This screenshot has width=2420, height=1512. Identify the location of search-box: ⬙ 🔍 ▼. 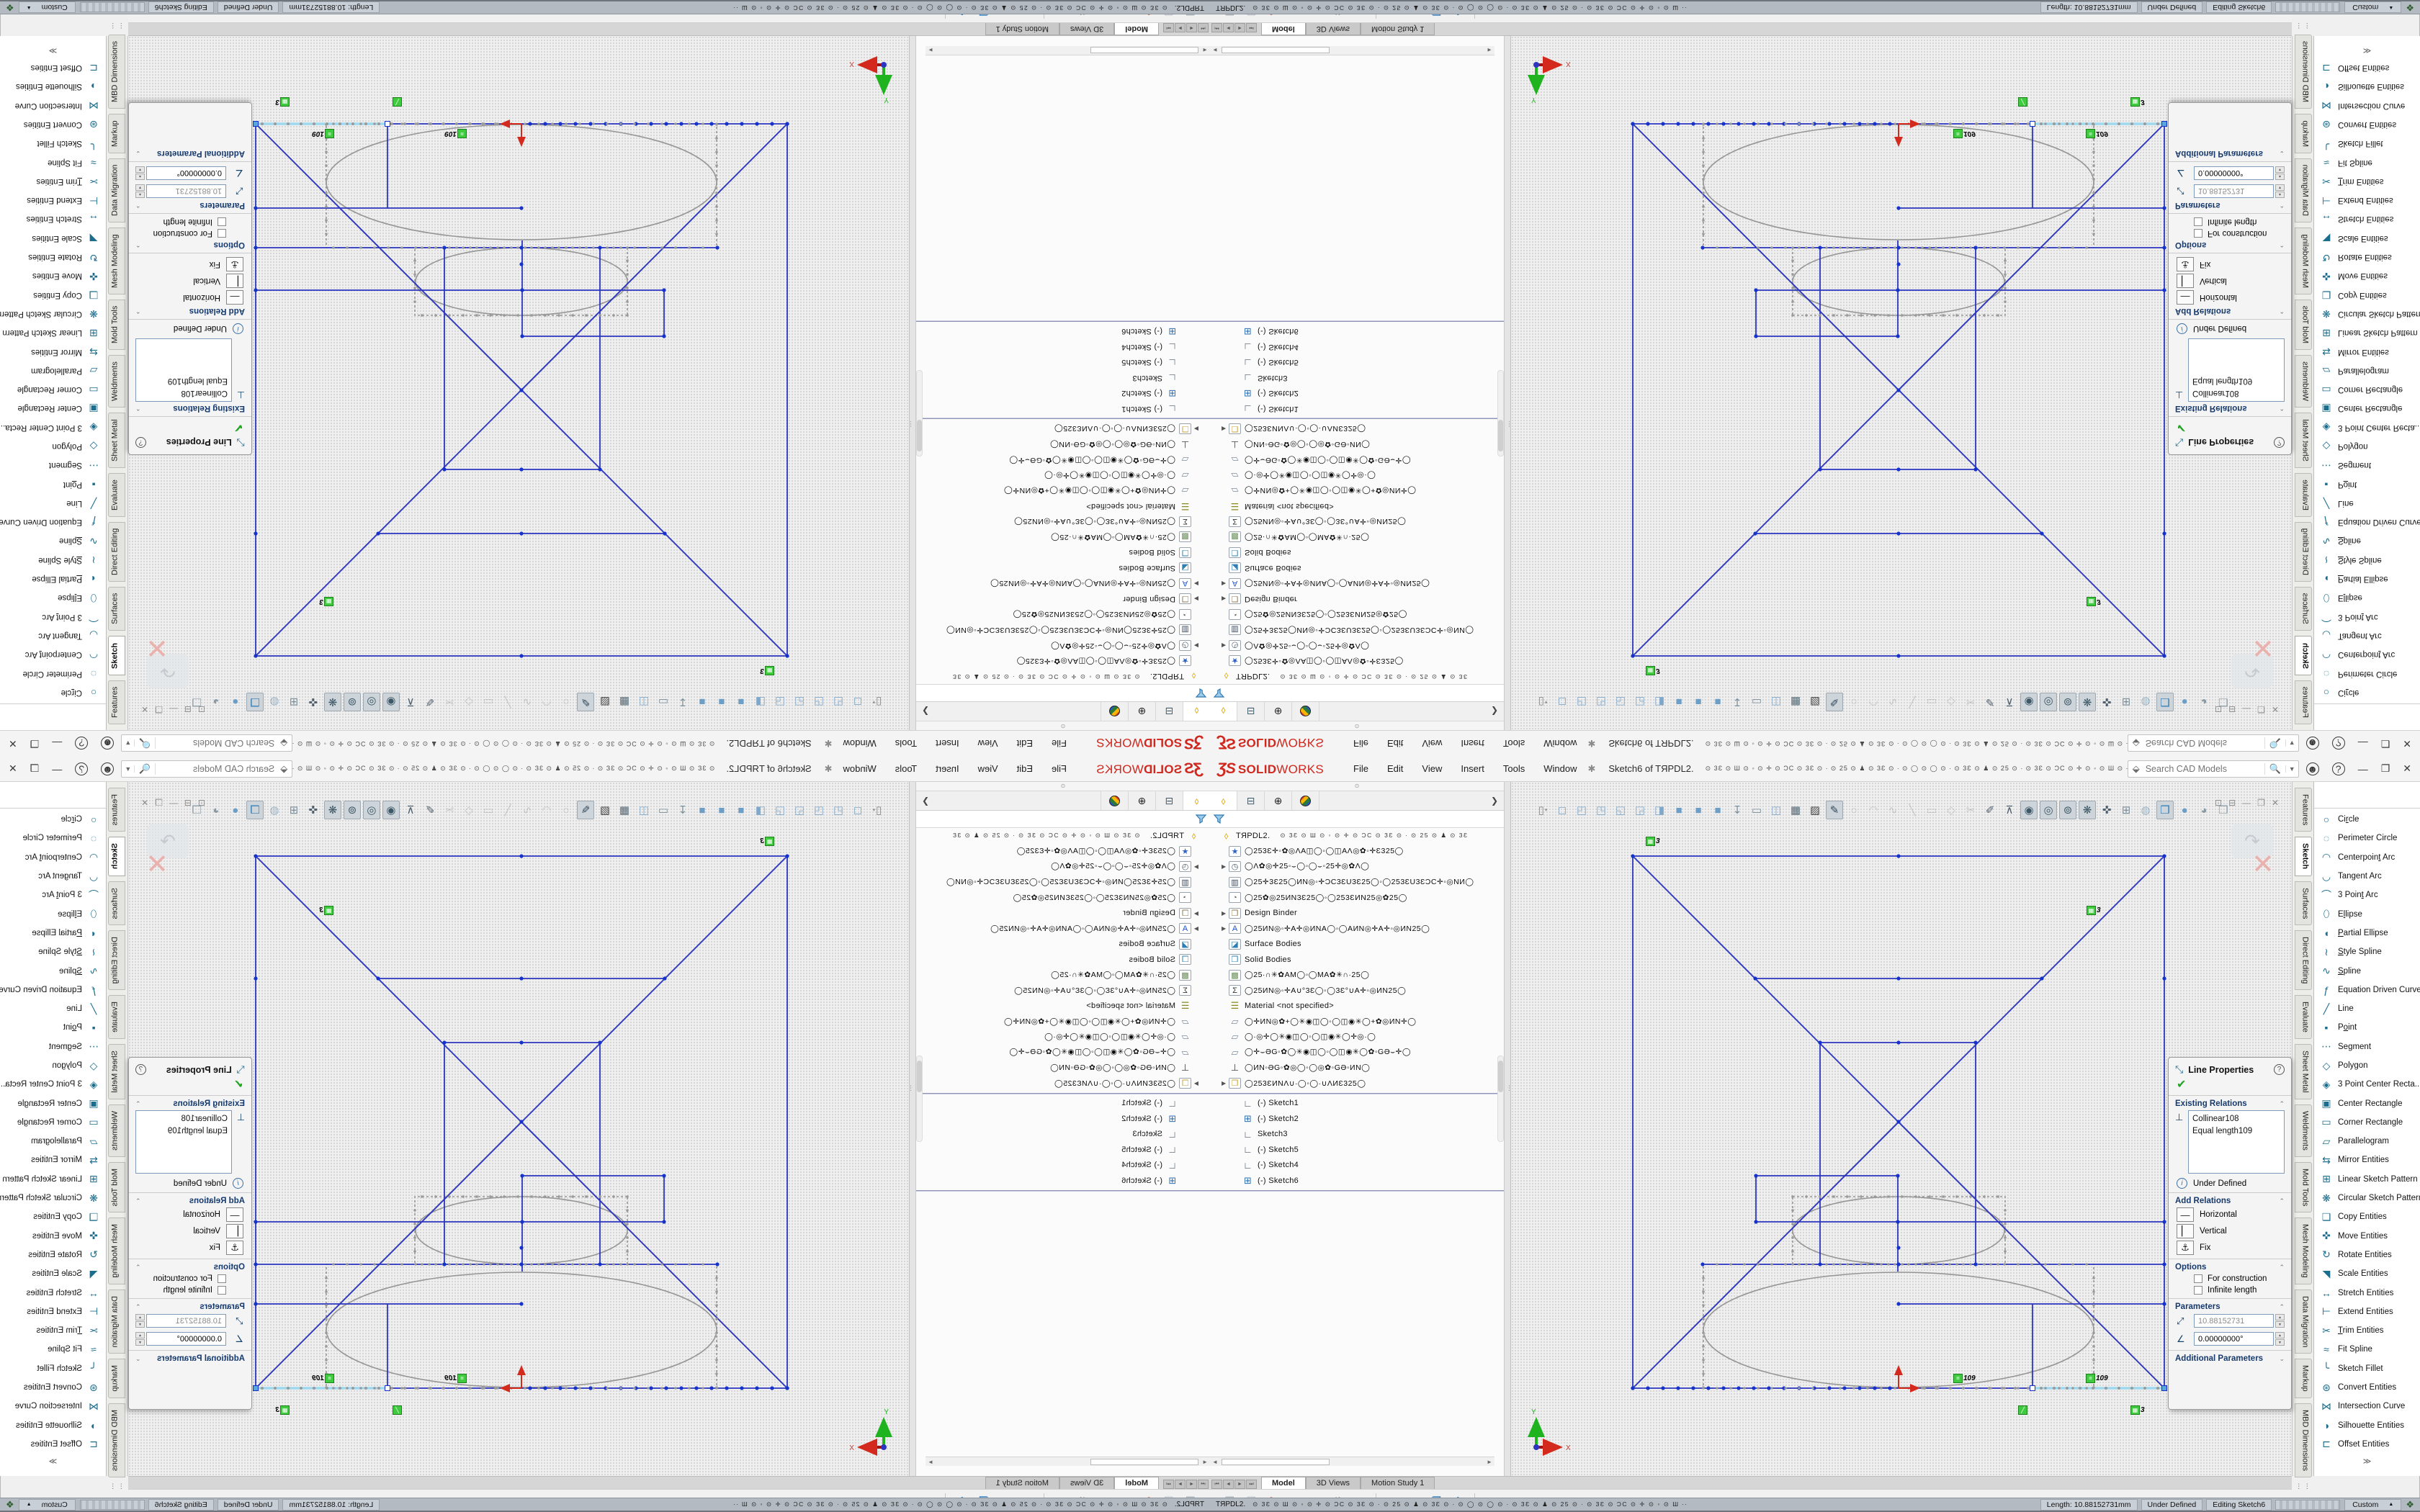
(2213, 769).